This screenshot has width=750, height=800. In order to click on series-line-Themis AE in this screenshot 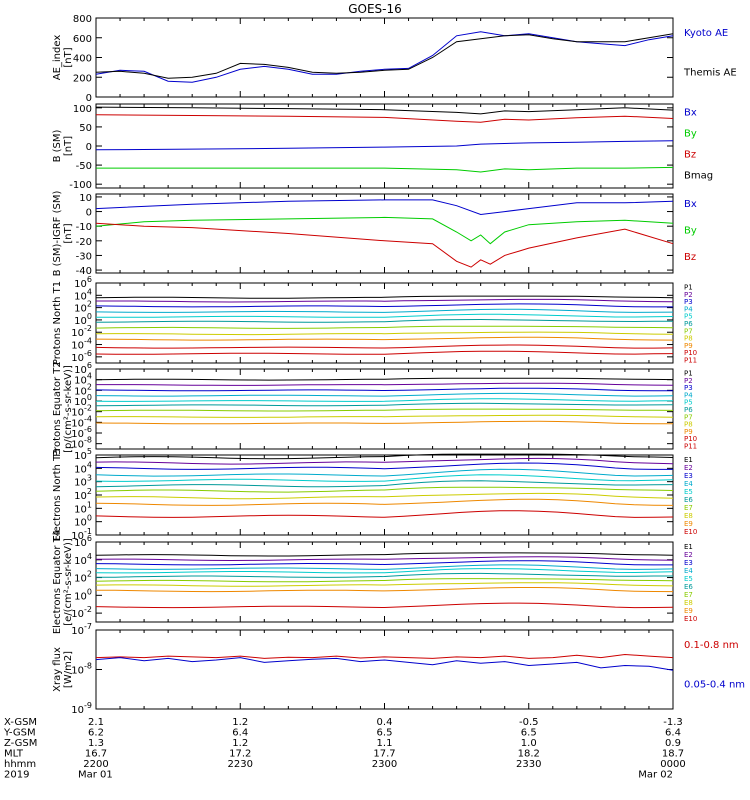, I will do `click(384, 56)`.